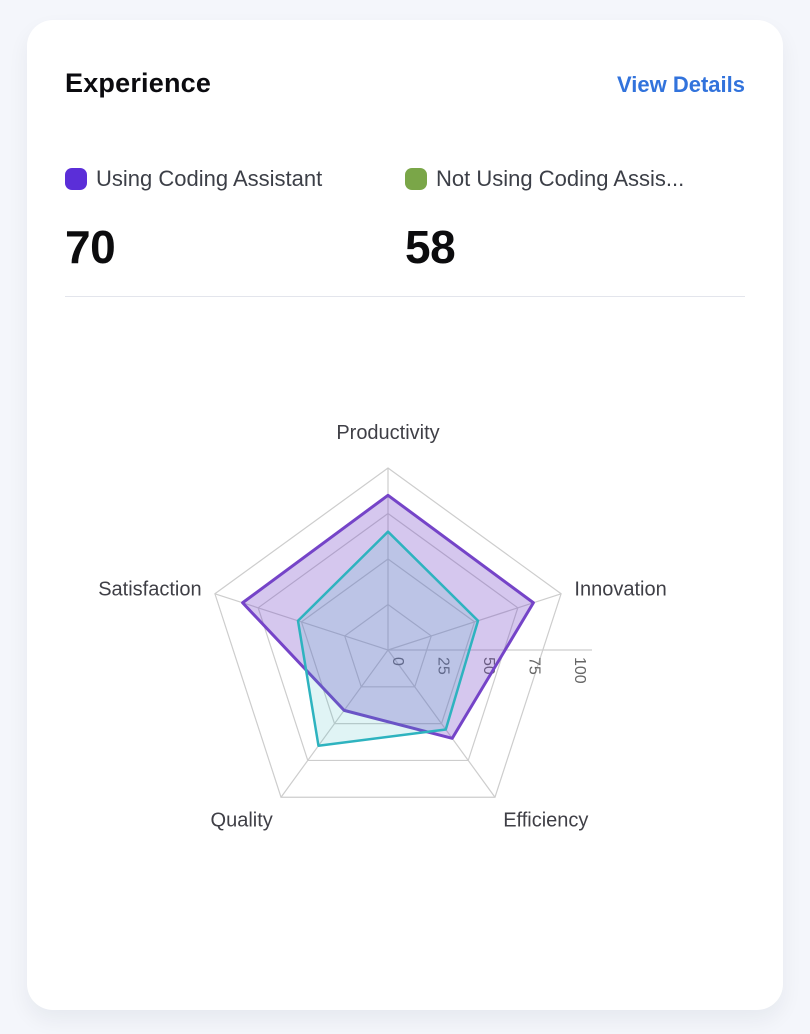 The width and height of the screenshot is (810, 1034). I want to click on radar-tick-label: 100, so click(579, 670).